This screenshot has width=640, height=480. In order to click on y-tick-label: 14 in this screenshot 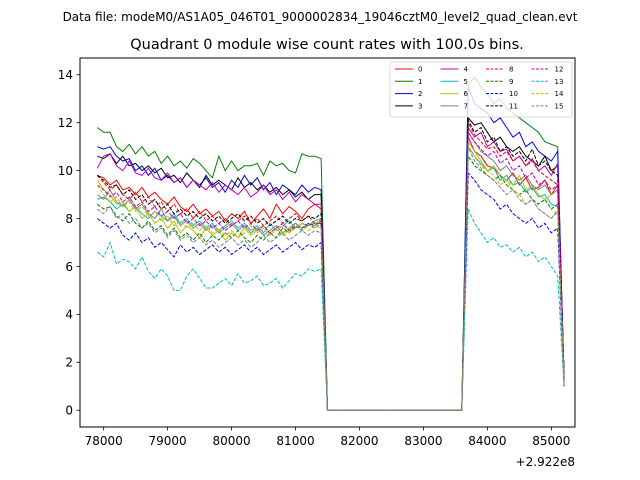, I will do `click(65, 75)`.